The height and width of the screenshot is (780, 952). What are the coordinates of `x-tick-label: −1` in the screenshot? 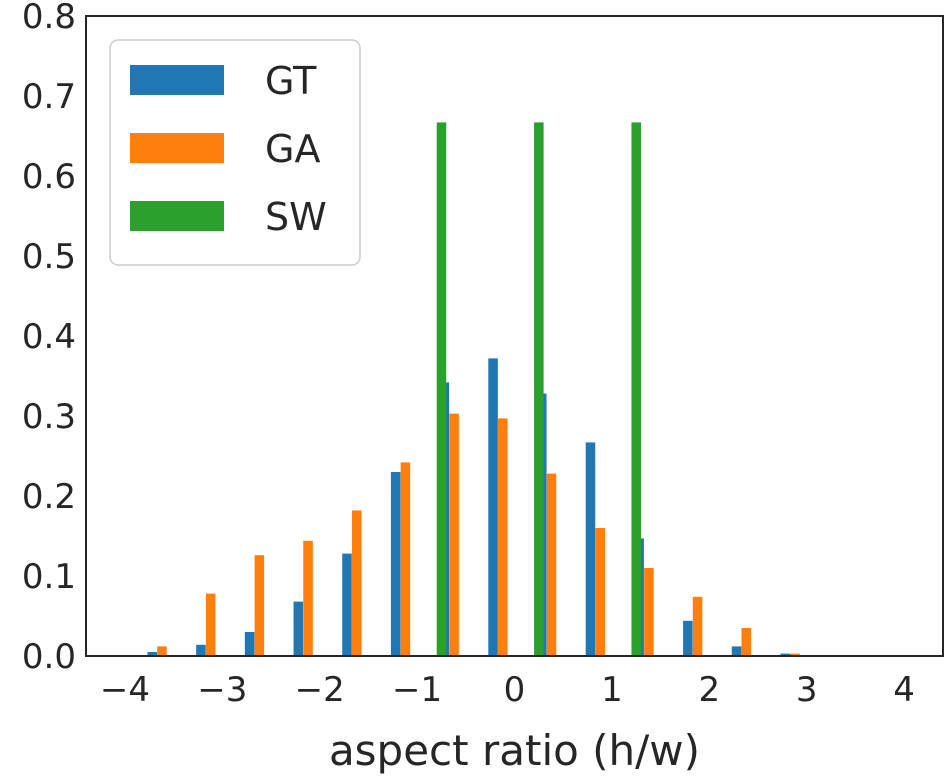 It's located at (417, 690).